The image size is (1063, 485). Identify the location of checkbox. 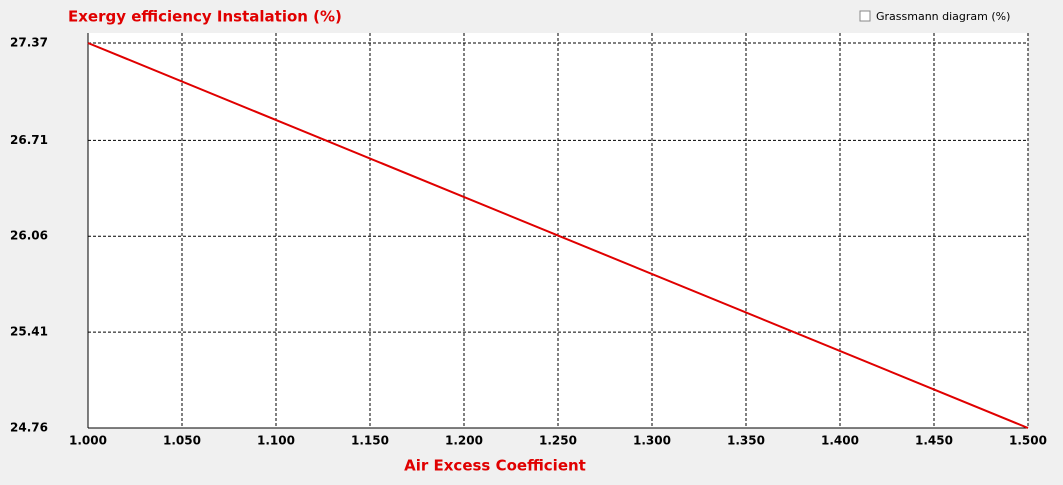
(865, 16).